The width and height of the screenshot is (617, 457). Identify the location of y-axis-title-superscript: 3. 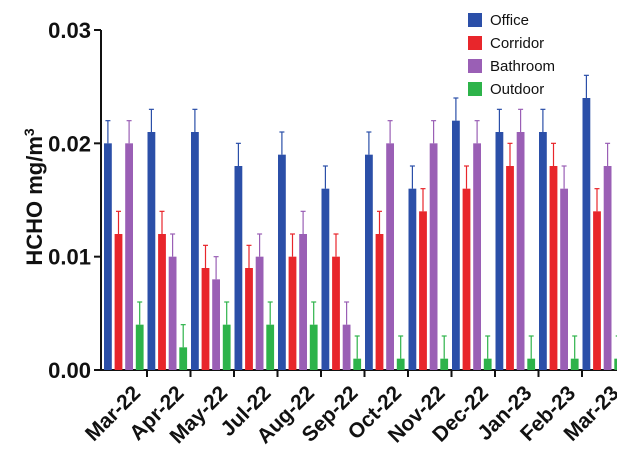
(29, 132).